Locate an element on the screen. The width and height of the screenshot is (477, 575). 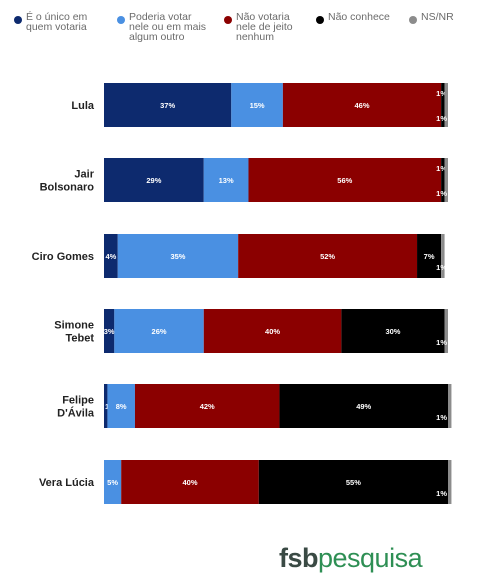
bar-value-label: 7% is located at coordinates (429, 256).